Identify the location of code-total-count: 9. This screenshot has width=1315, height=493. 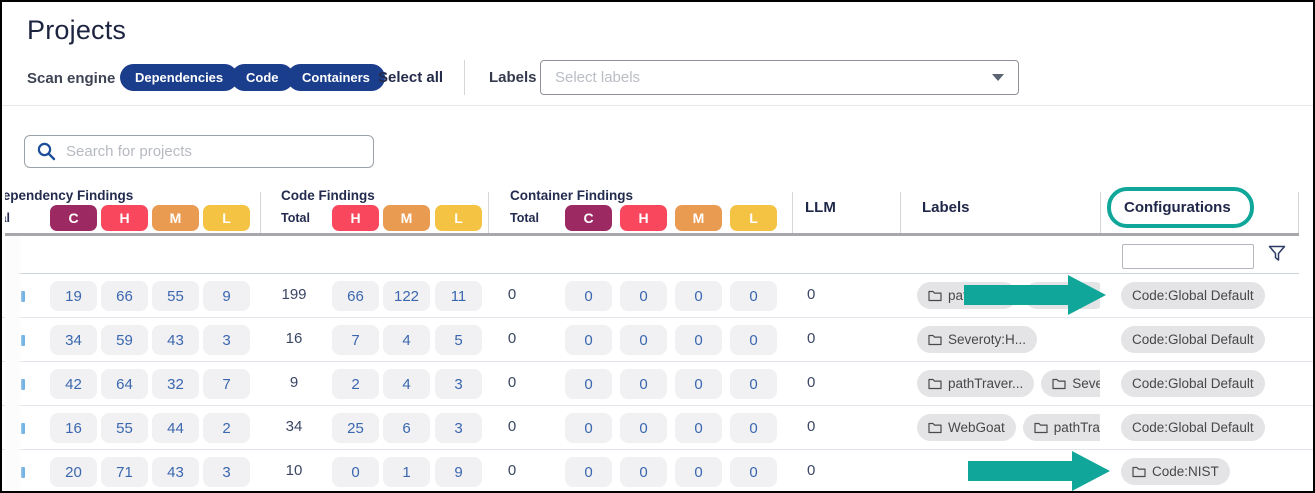
(294, 382).